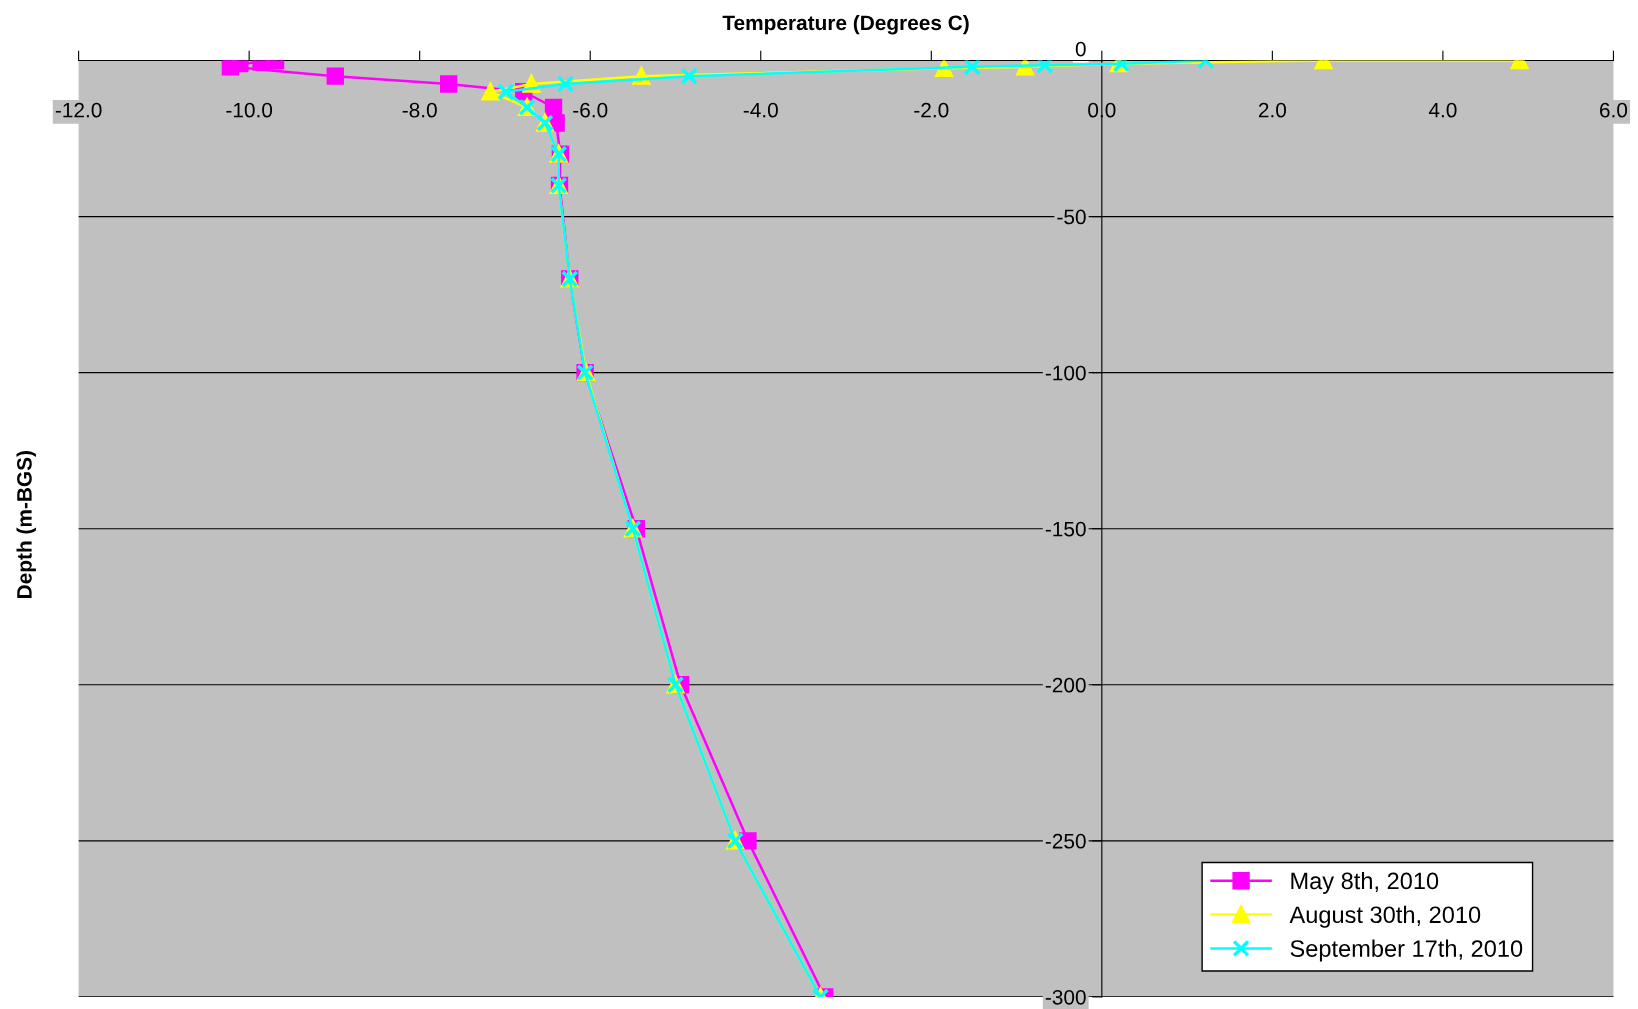 Image resolution: width=1638 pixels, height=1009 pixels. I want to click on x-tick-label: 4.0, so click(1442, 110).